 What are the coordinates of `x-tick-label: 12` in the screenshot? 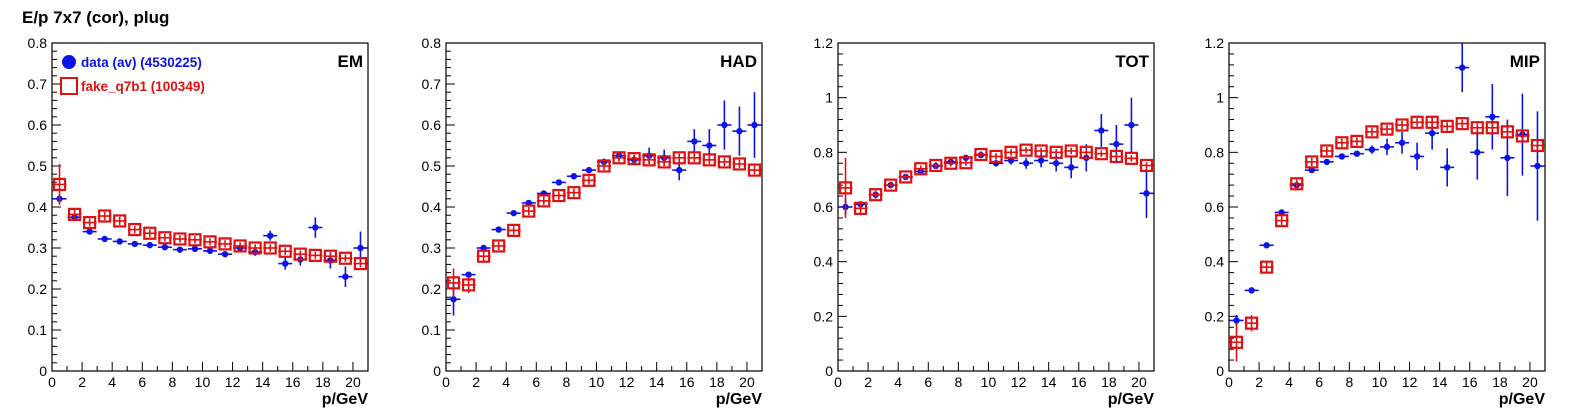 It's located at (1019, 382).